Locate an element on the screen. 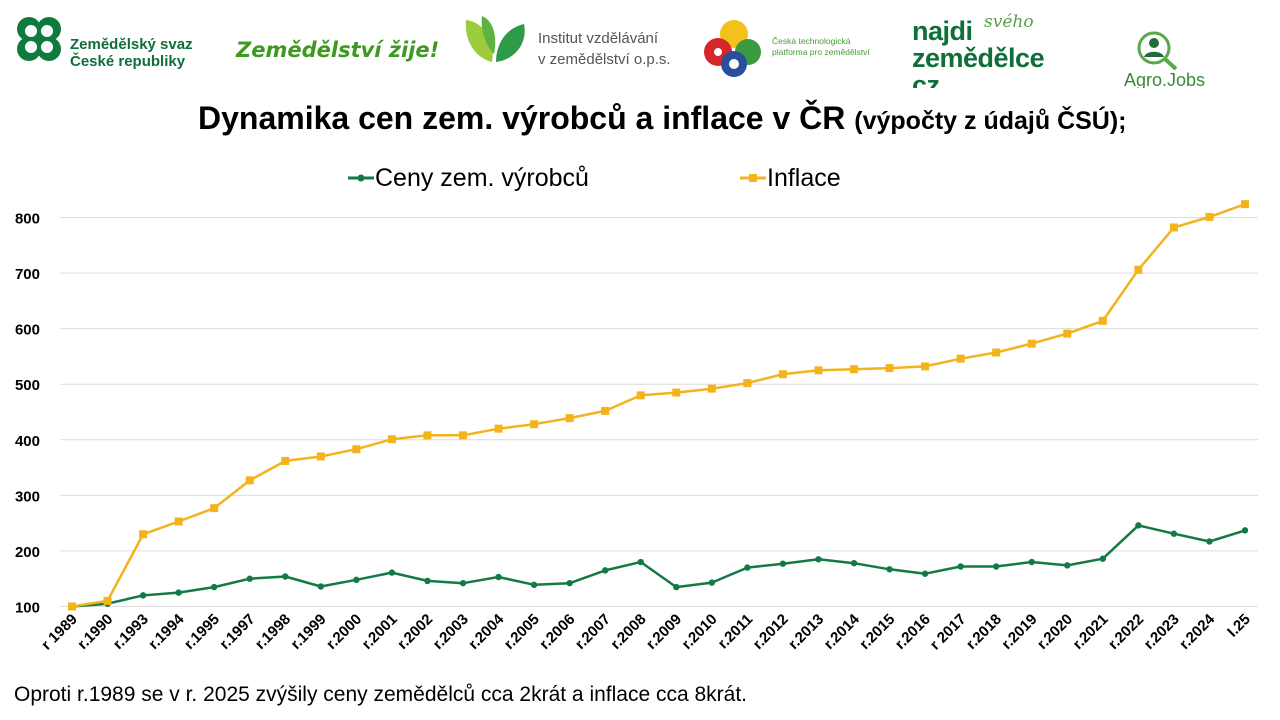 This screenshot has height=720, width=1280. x-tick-label: r.1994 is located at coordinates (166, 631).